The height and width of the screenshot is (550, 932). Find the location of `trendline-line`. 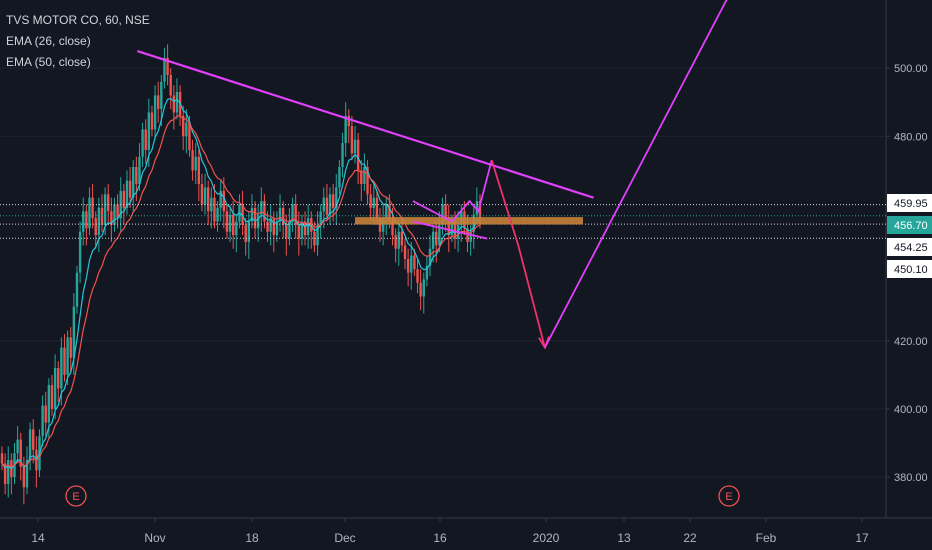

trendline-line is located at coordinates (365, 124).